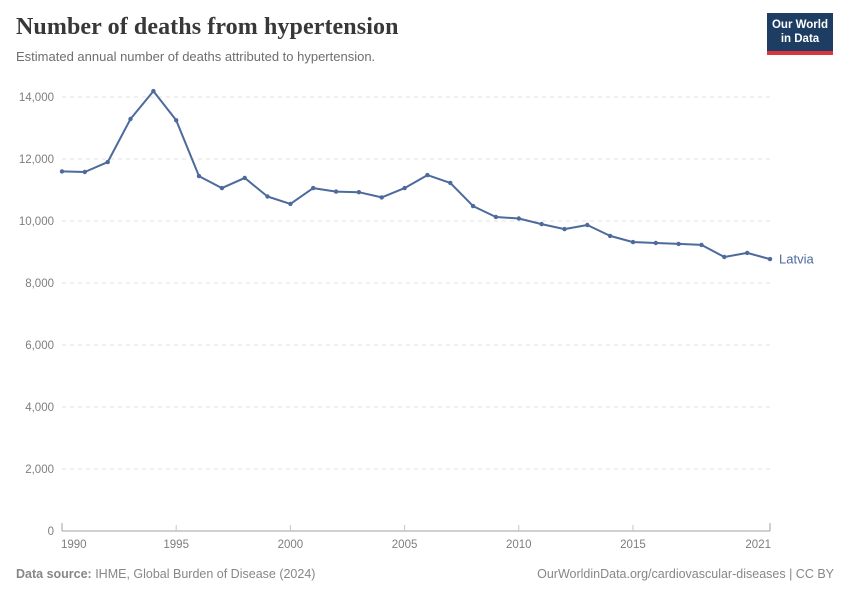  I want to click on owid-logo-line2: in Data, so click(800, 39).